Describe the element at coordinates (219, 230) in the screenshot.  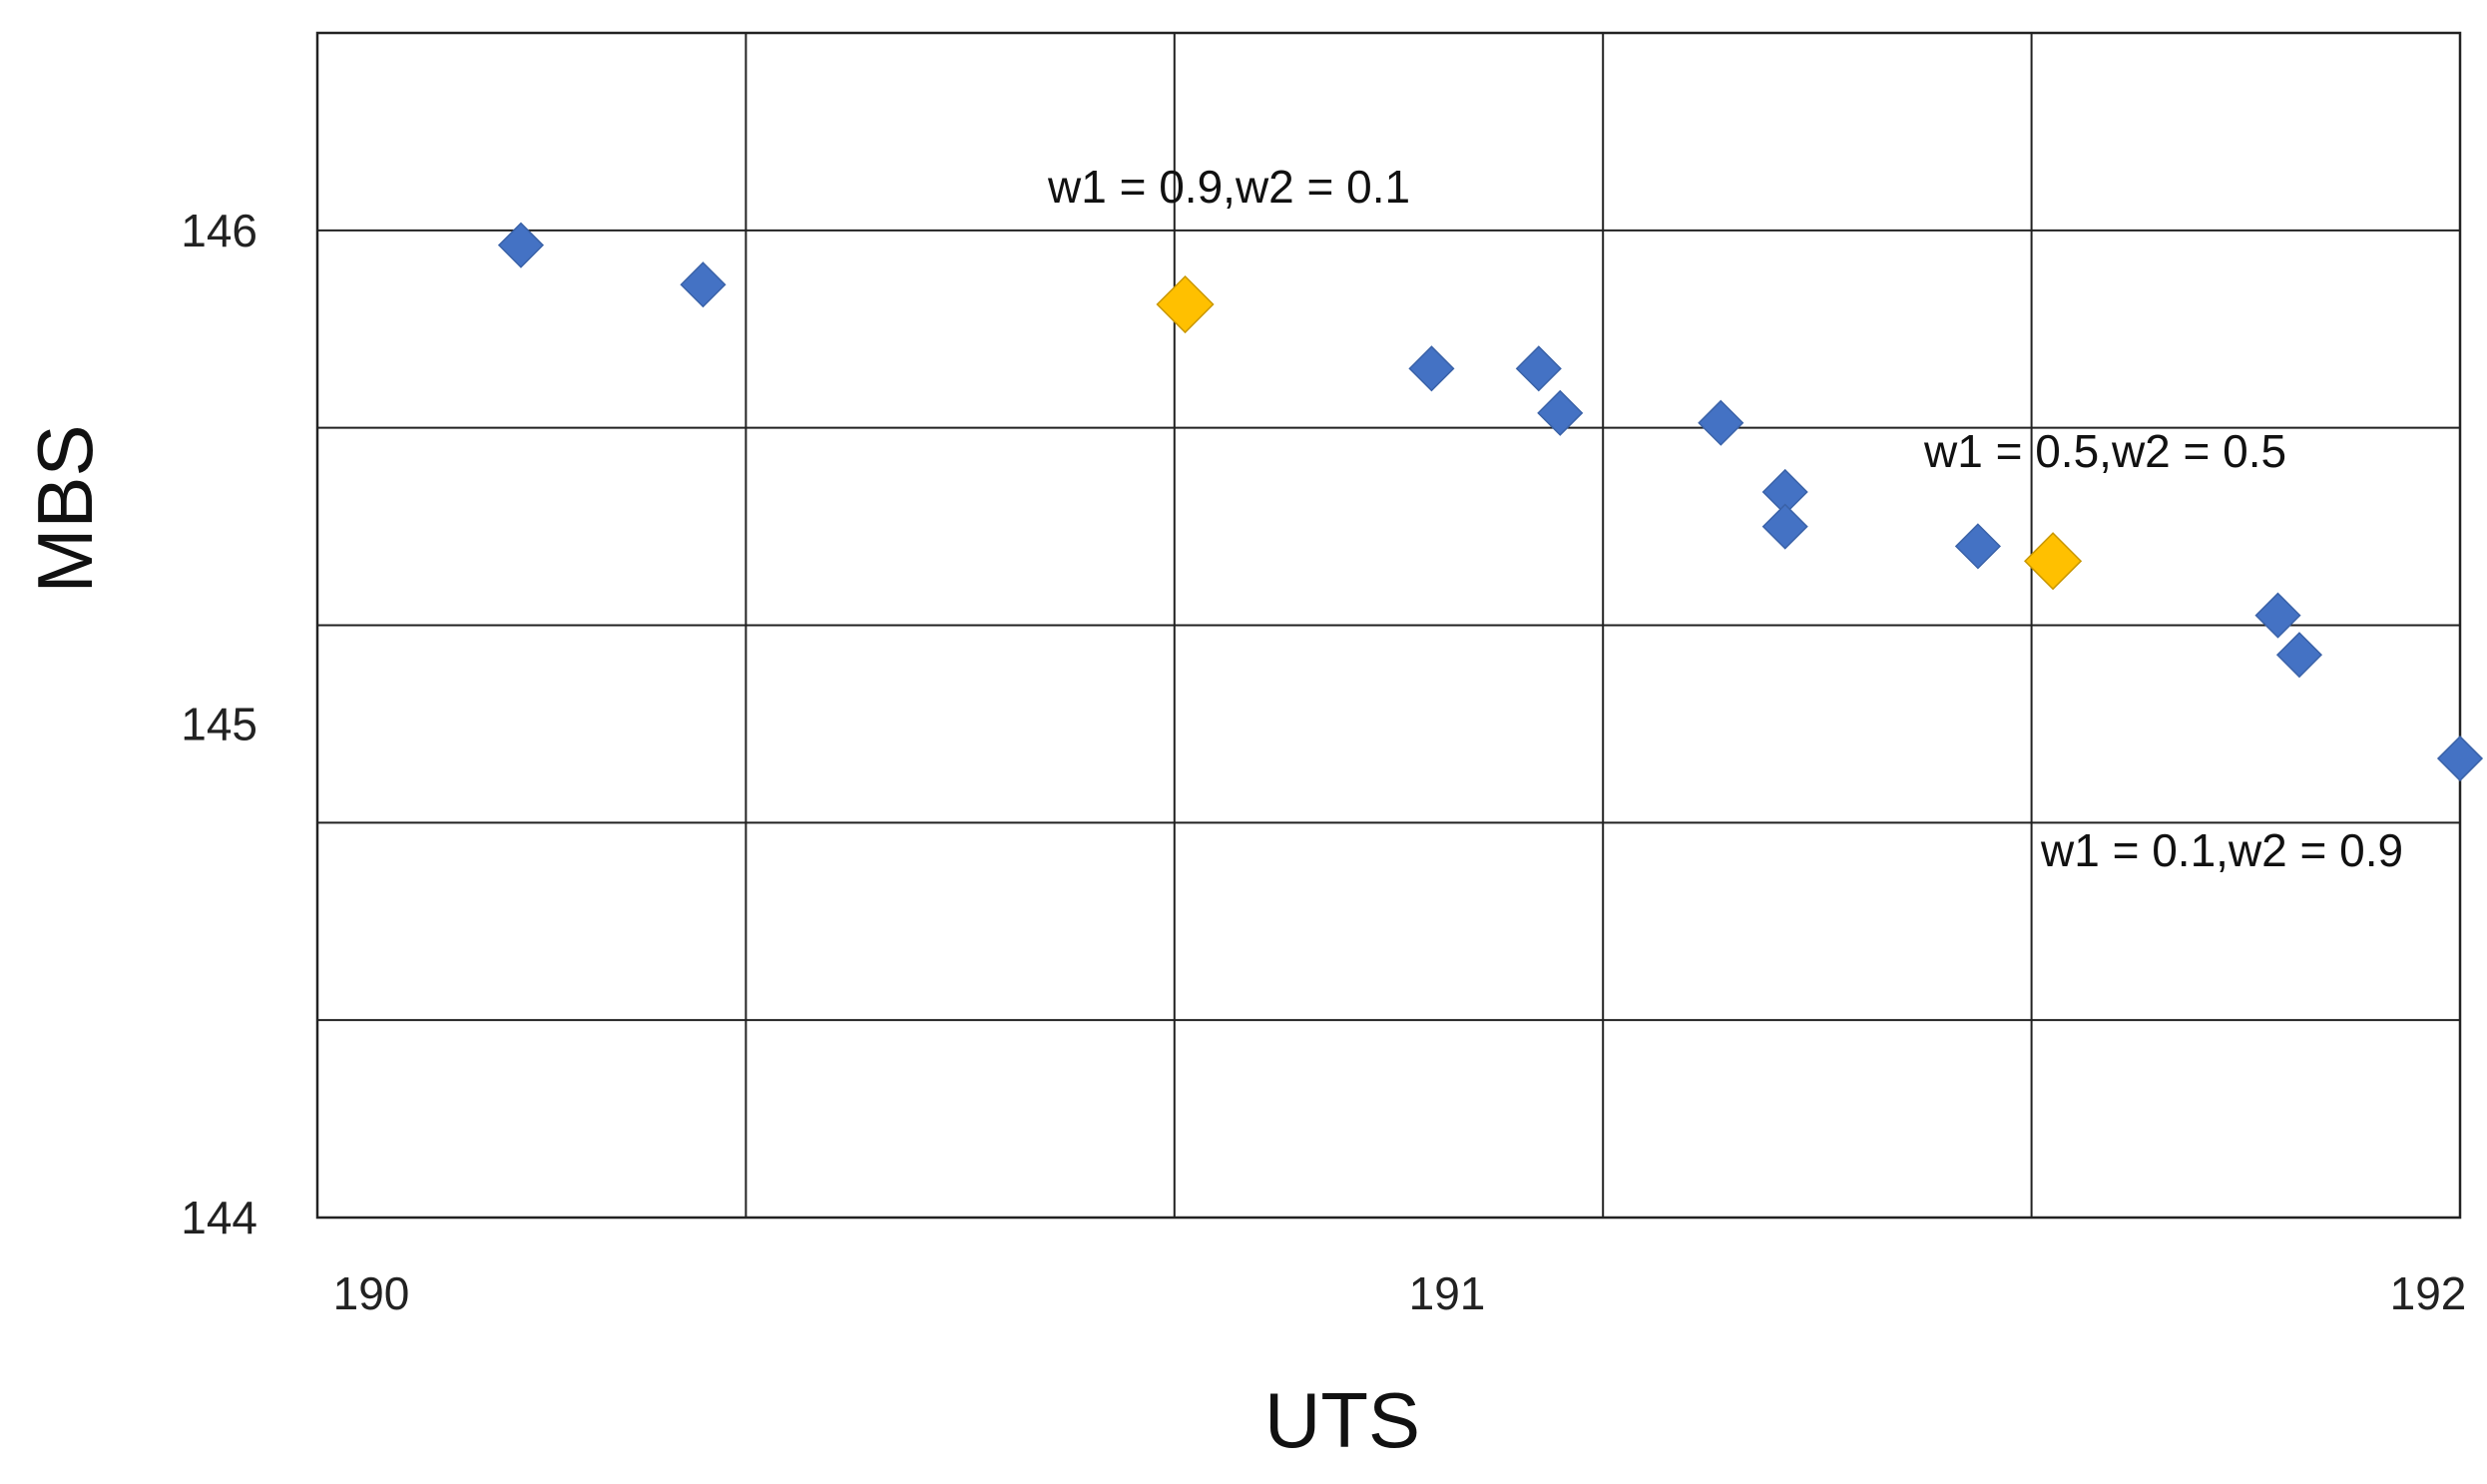
I see `y-tick-label: 146` at that location.